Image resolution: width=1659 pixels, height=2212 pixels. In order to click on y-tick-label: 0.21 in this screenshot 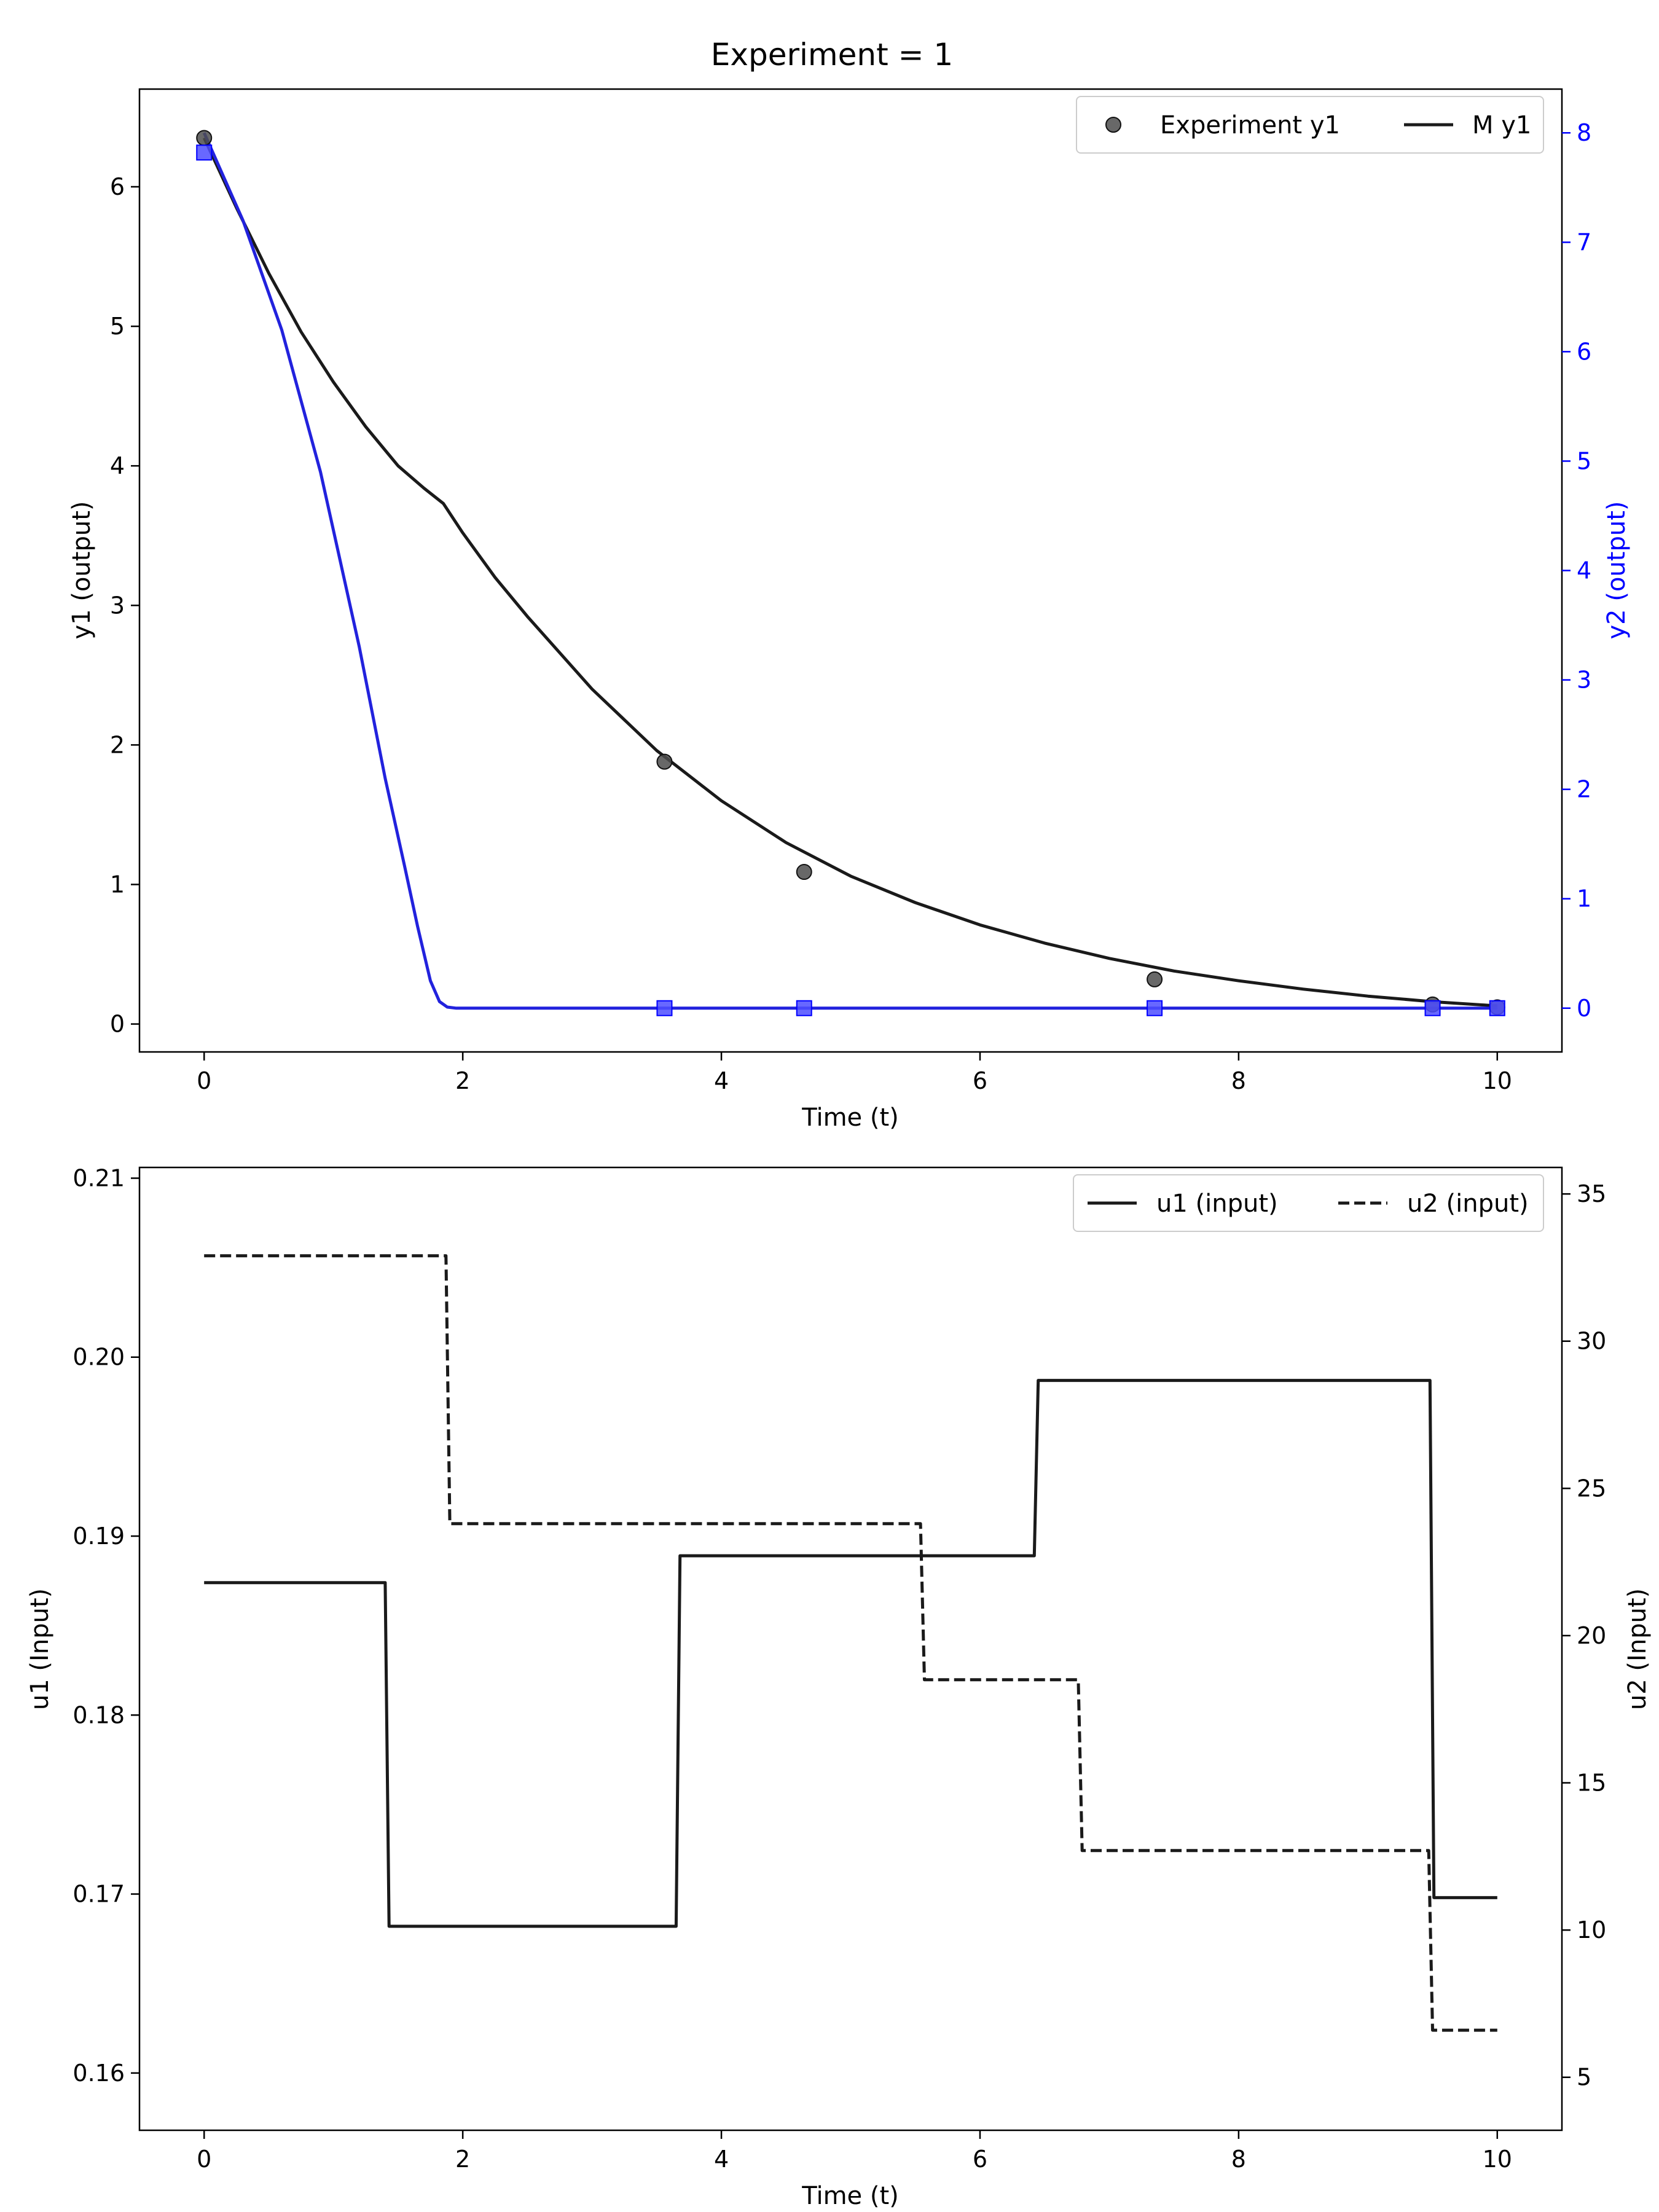, I will do `click(99, 1177)`.